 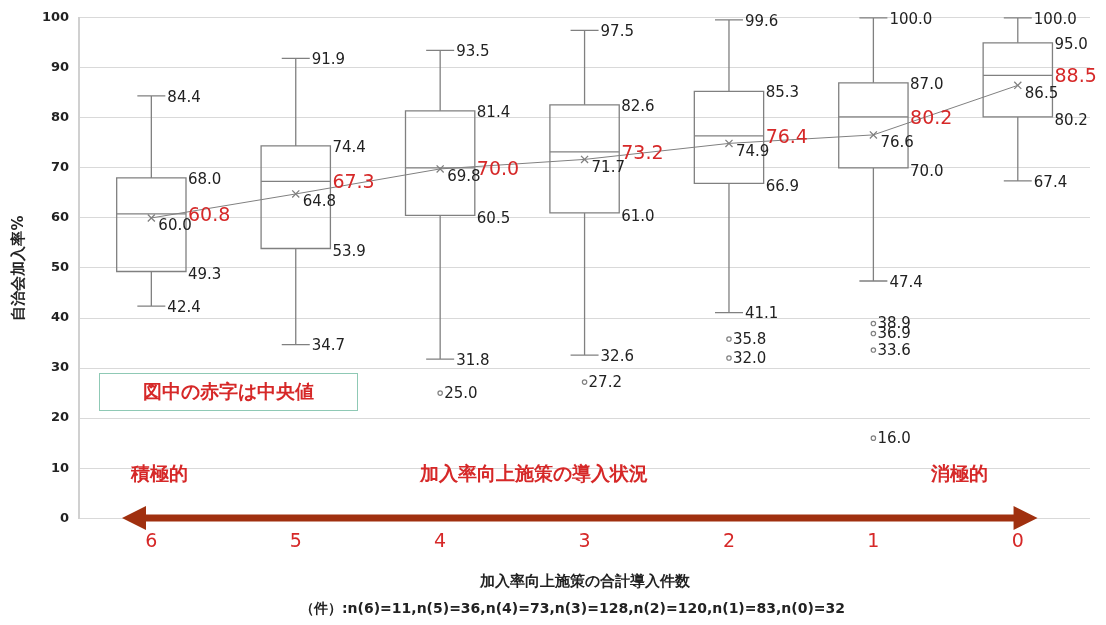 What do you see at coordinates (729, 539) in the screenshot?
I see `x-tick-label: 2` at bounding box center [729, 539].